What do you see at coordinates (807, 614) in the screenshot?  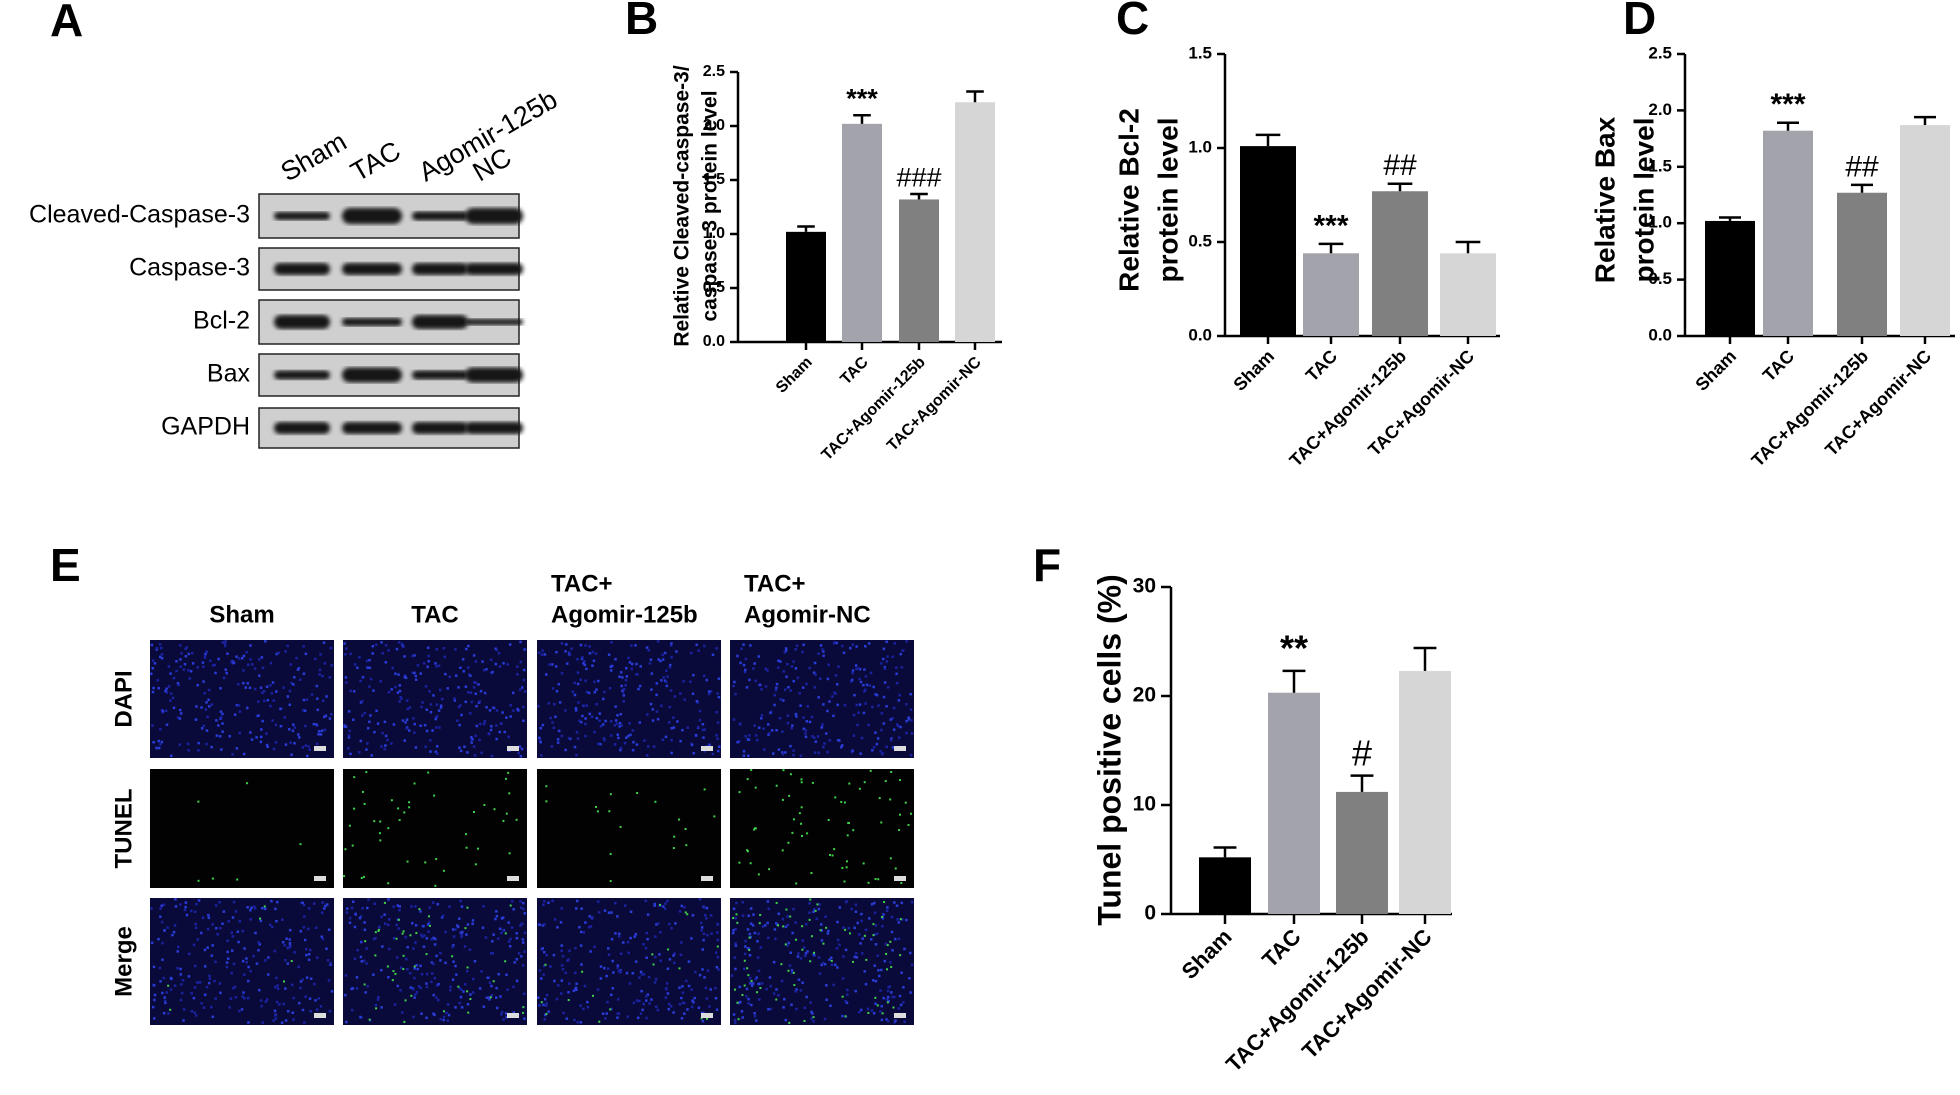 I see `column-label: Agomir-NC` at bounding box center [807, 614].